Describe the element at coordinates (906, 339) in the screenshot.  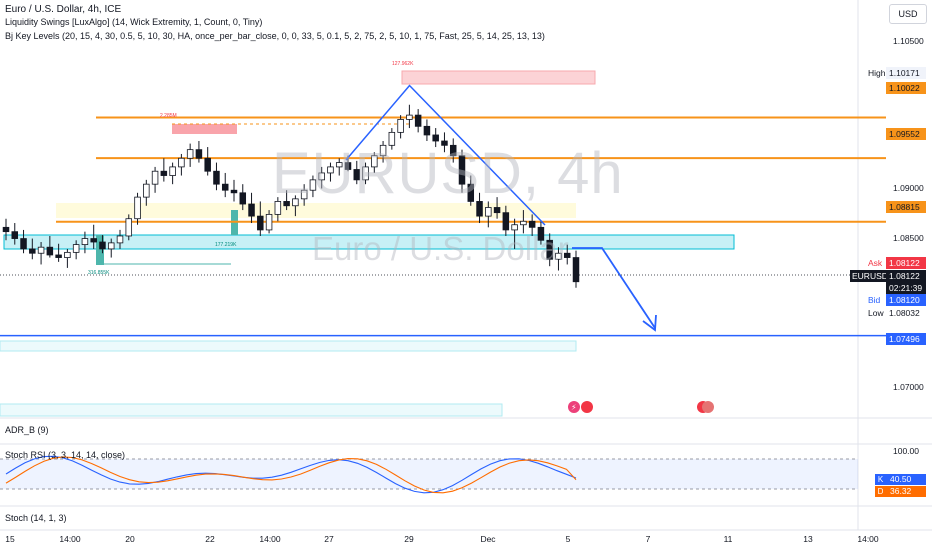
I see `level4-label: 1.07496` at that location.